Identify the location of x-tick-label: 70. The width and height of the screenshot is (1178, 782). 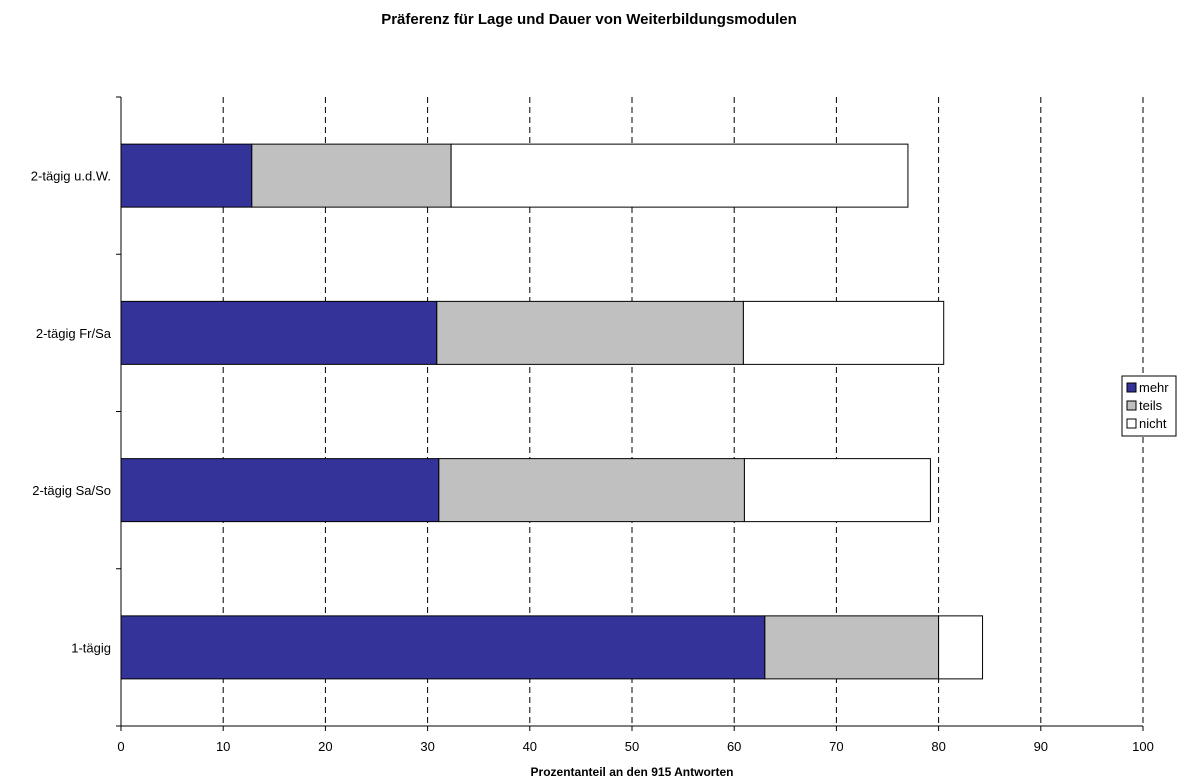
(836, 746).